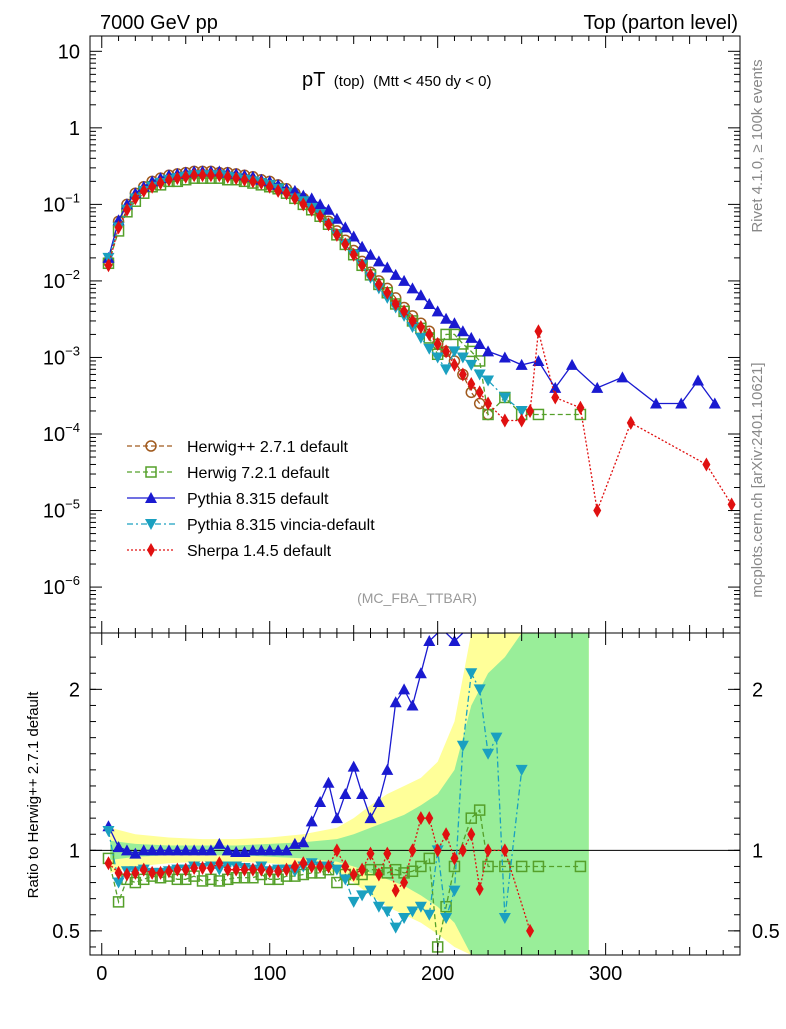  Describe the element at coordinates (74, 690) in the screenshot. I see `ratio-ytick-label-left-2: 2` at that location.